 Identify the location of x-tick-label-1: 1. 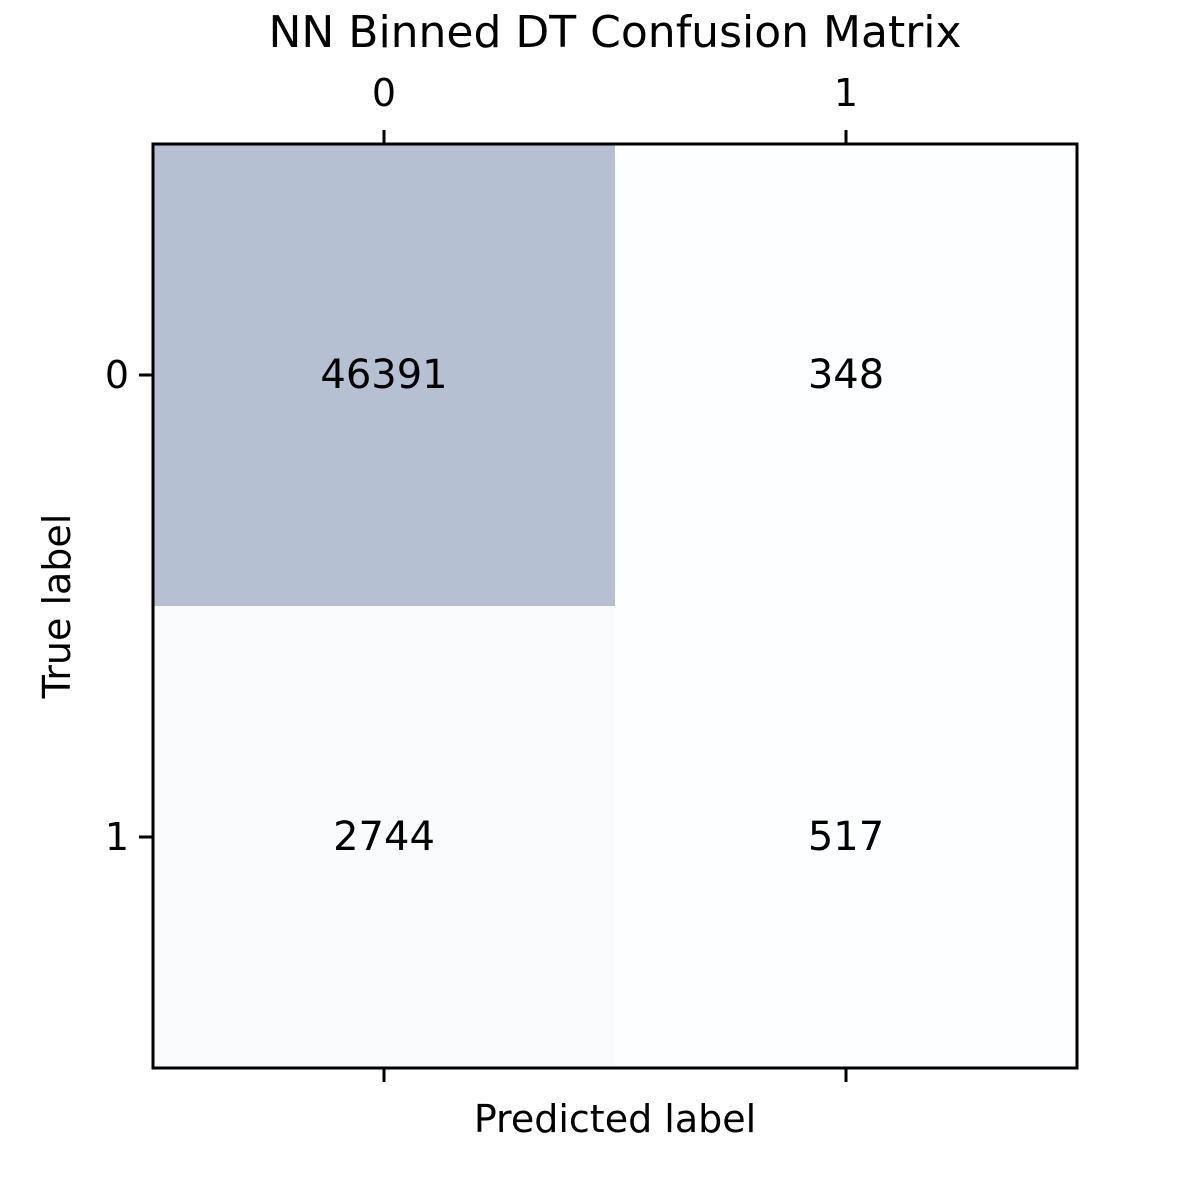
(846, 93).